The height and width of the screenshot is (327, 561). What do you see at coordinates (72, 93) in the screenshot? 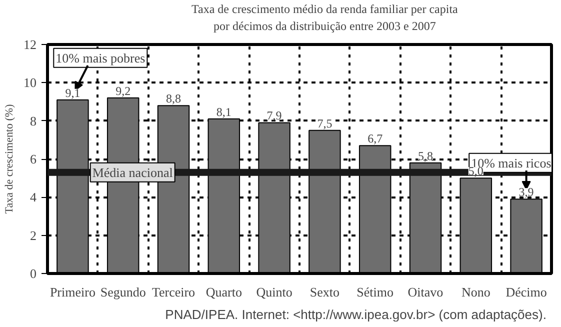
I see `data-label: 9,1` at bounding box center [72, 93].